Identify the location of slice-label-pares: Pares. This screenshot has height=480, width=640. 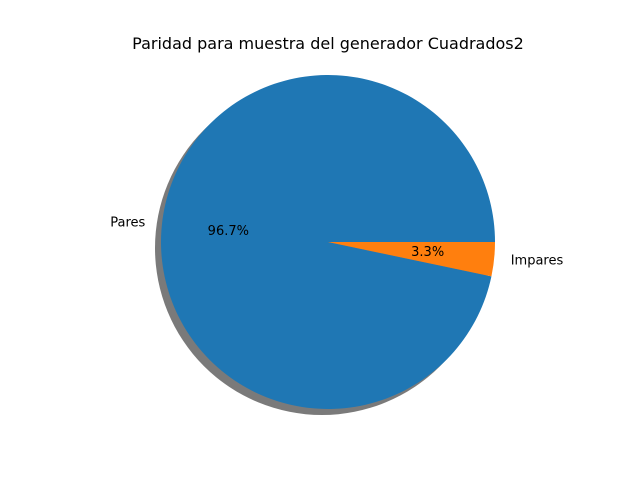
(127, 222).